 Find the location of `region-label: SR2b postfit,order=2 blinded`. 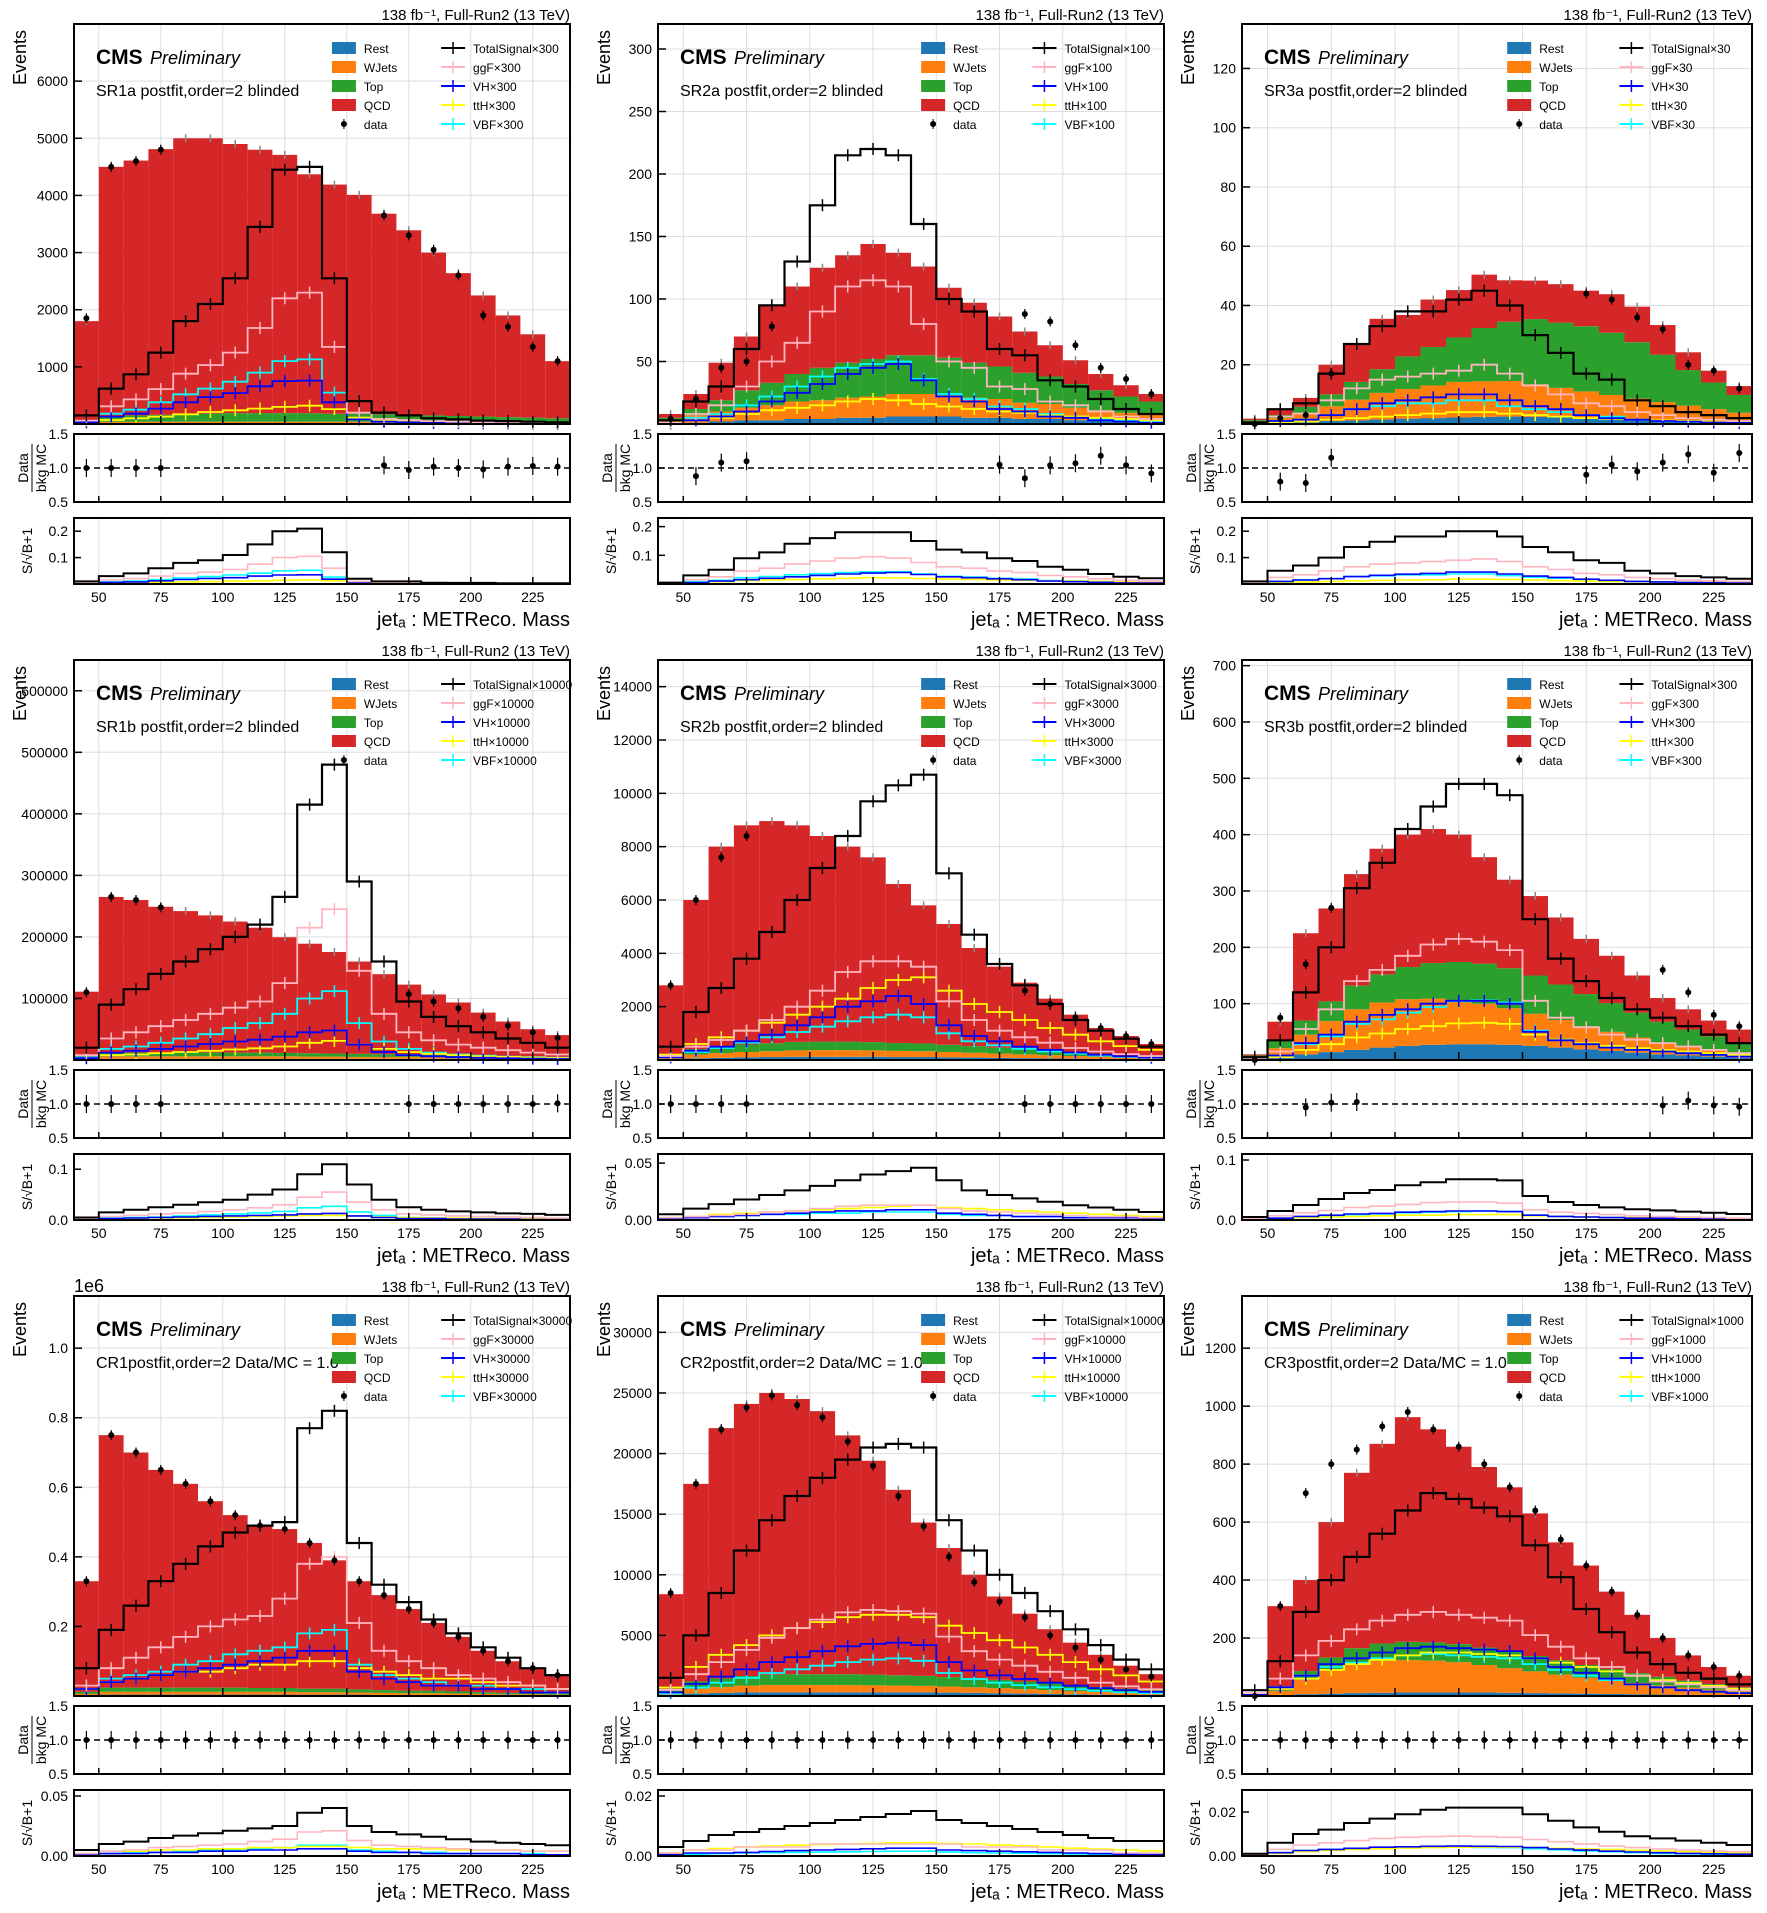

region-label: SR2b postfit,order=2 blinded is located at coordinates (781, 727).